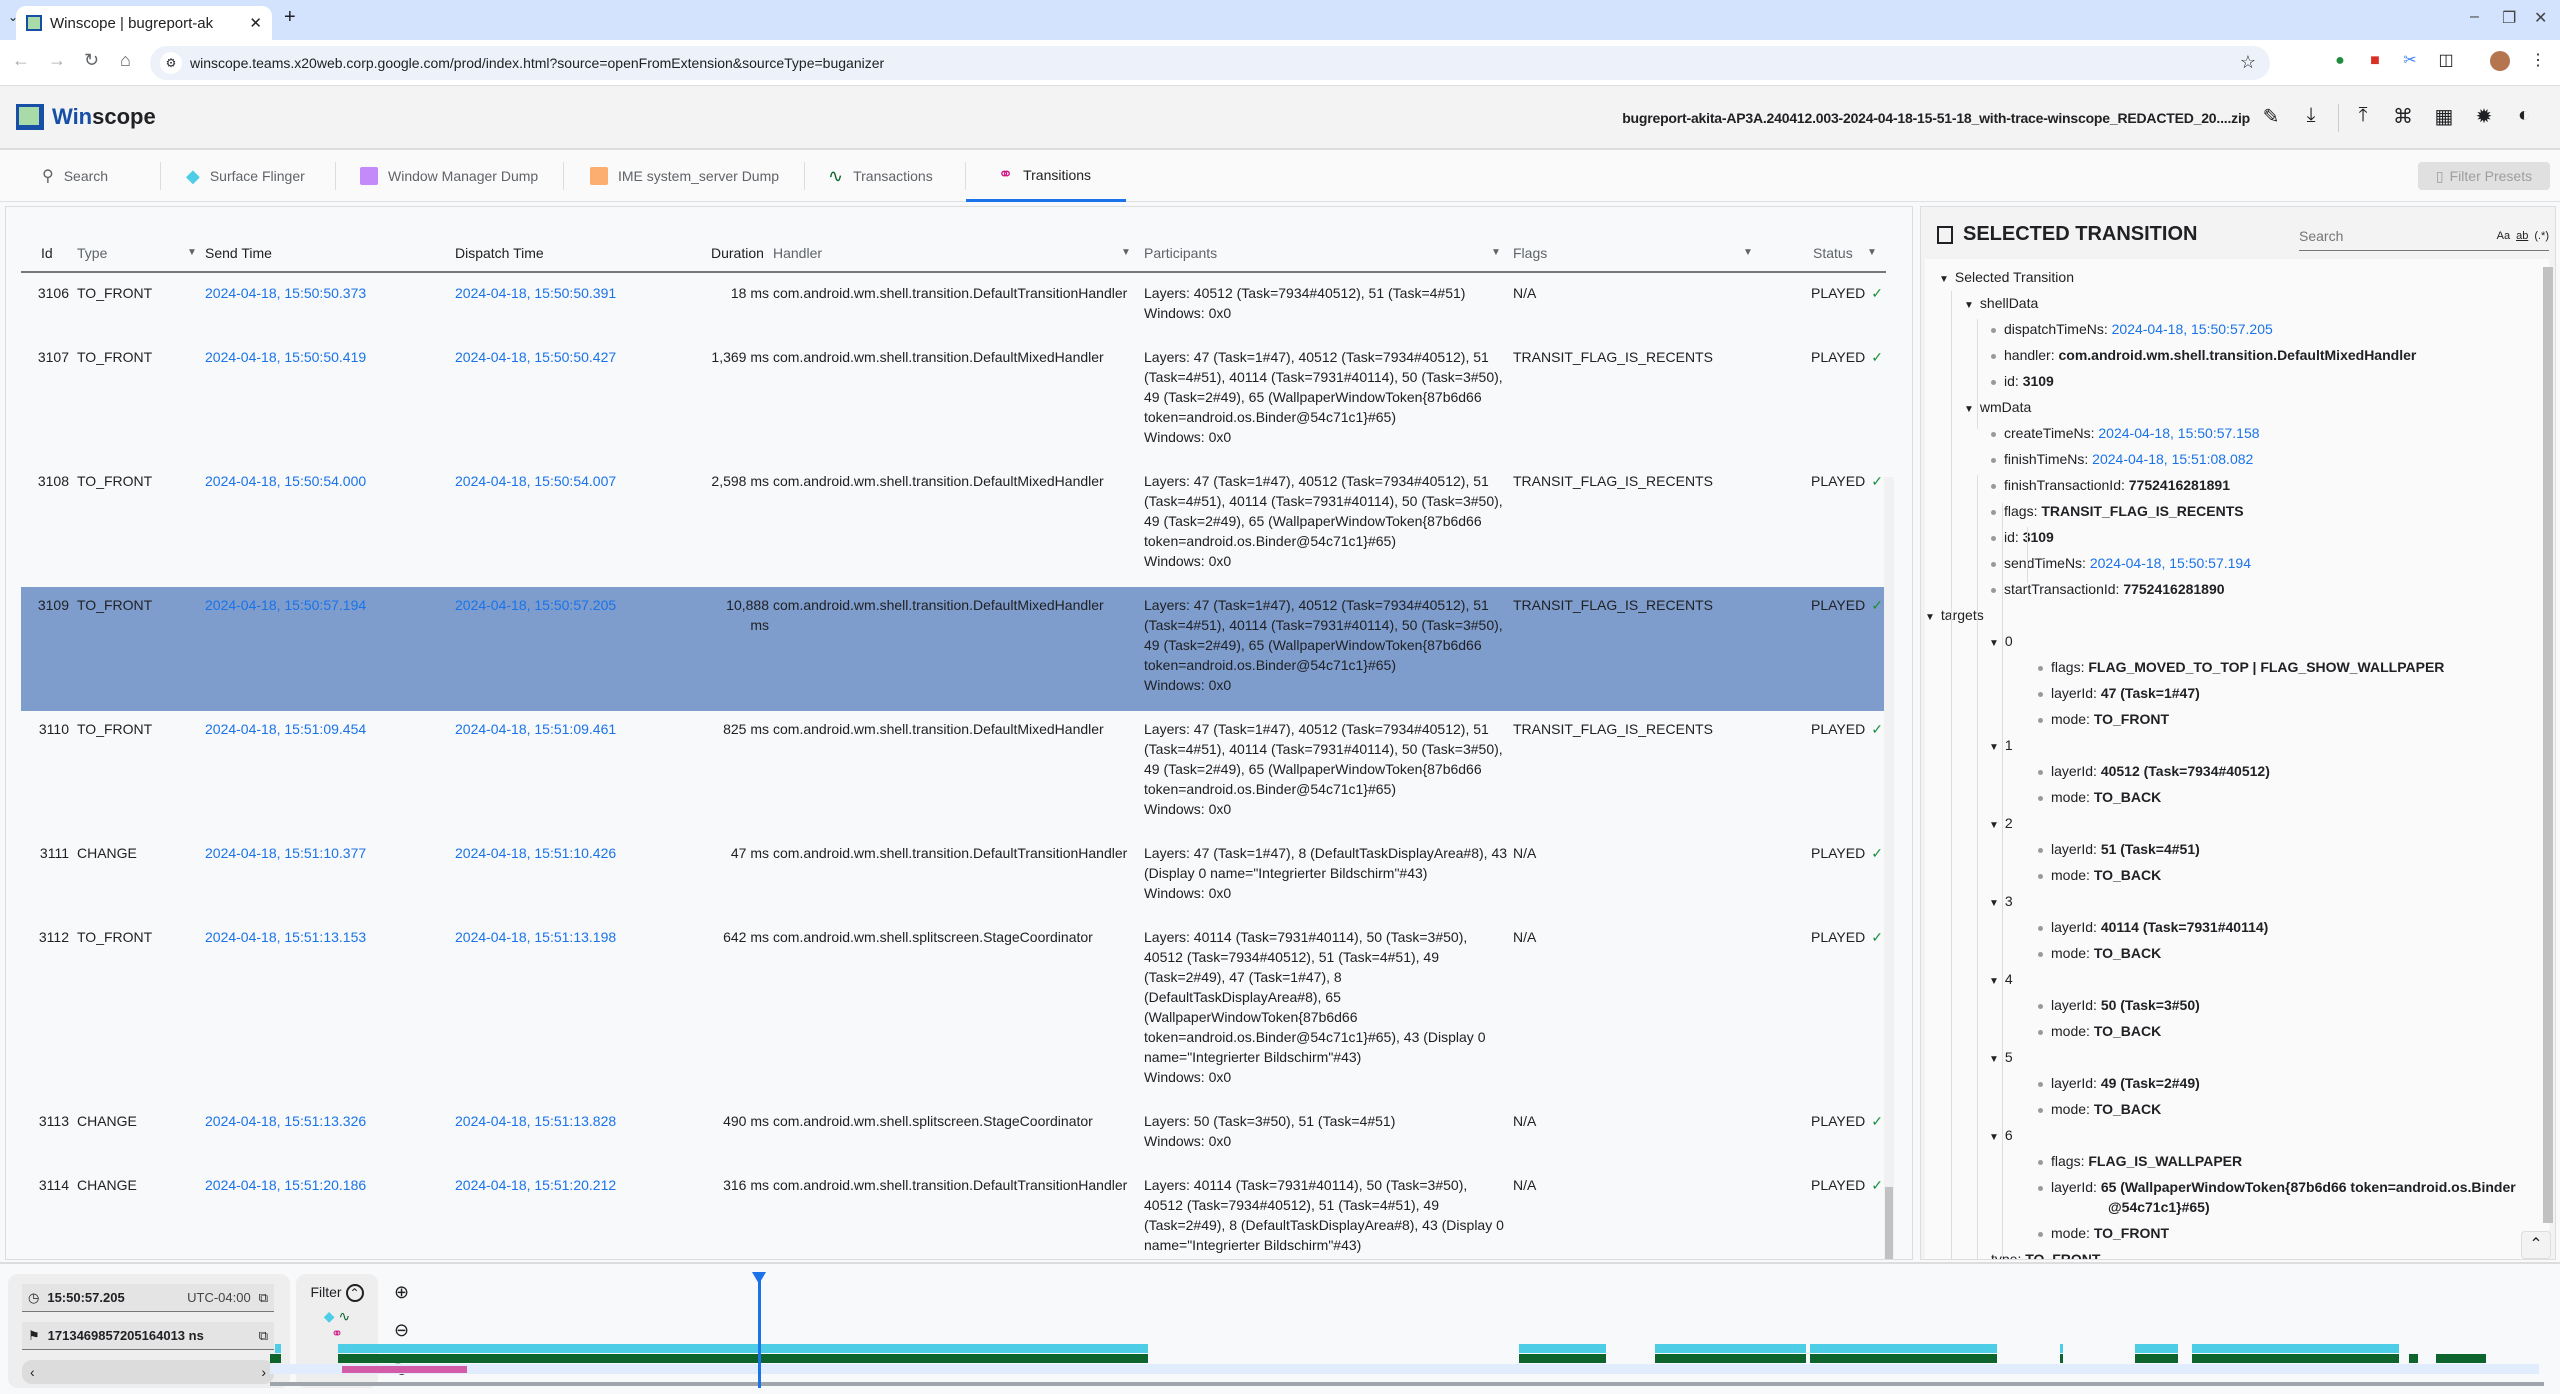 This screenshot has height=1394, width=2560. I want to click on tree-node: ▼ 4, so click(2001, 980).